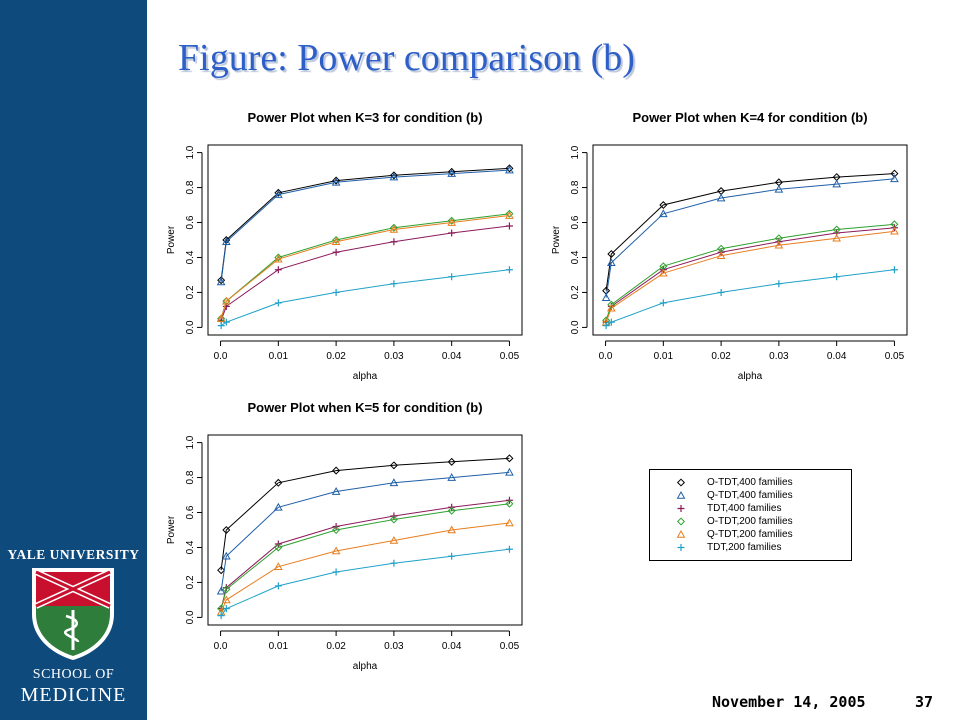 This screenshot has width=960, height=720. What do you see at coordinates (606, 356) in the screenshot?
I see `x-tick-label: 0.0` at bounding box center [606, 356].